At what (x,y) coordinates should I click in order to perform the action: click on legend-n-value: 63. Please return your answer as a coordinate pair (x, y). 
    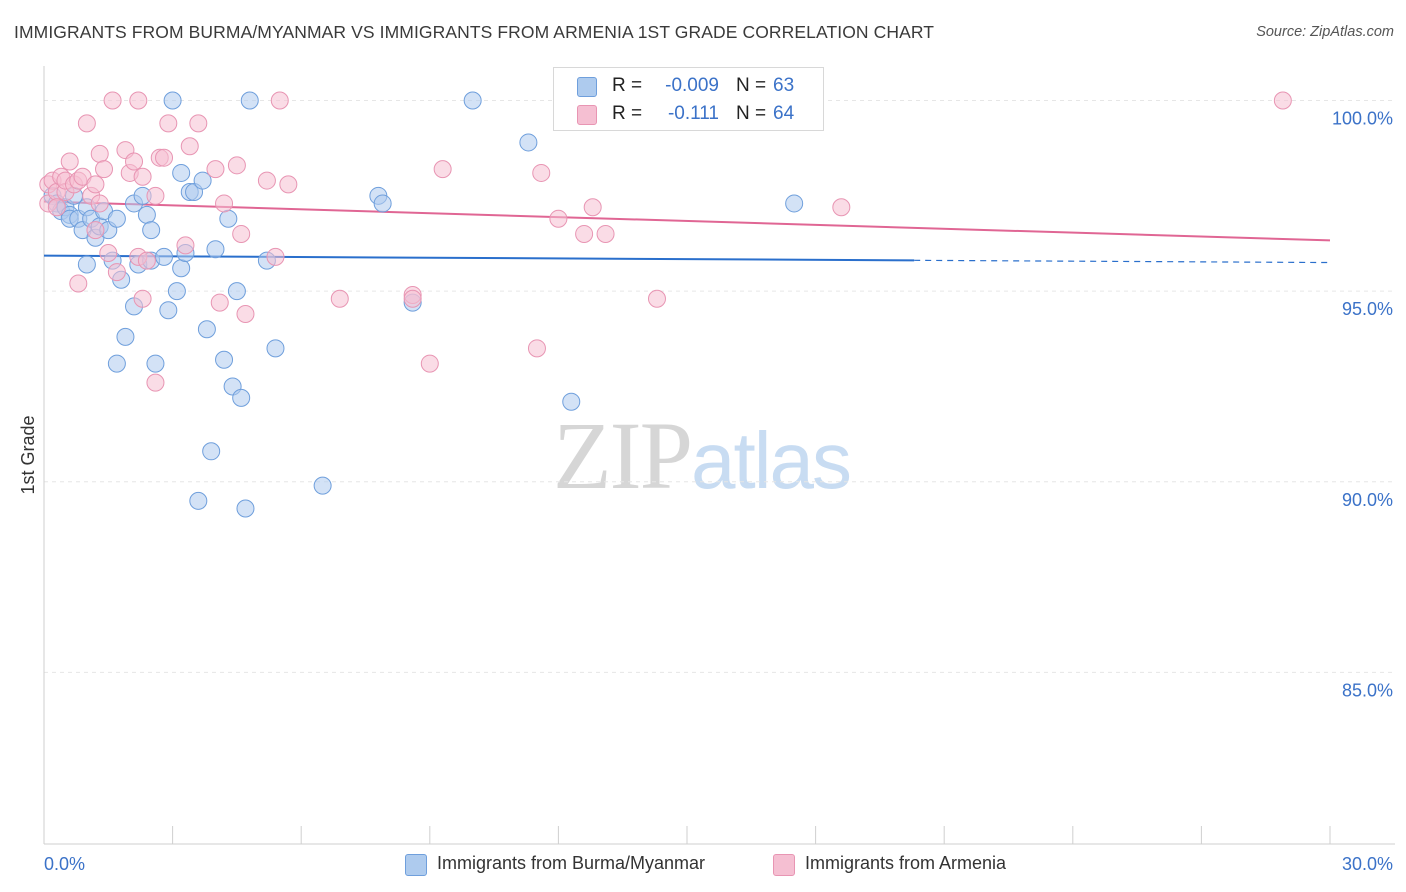
    Looking at the image, I should click on (784, 85).